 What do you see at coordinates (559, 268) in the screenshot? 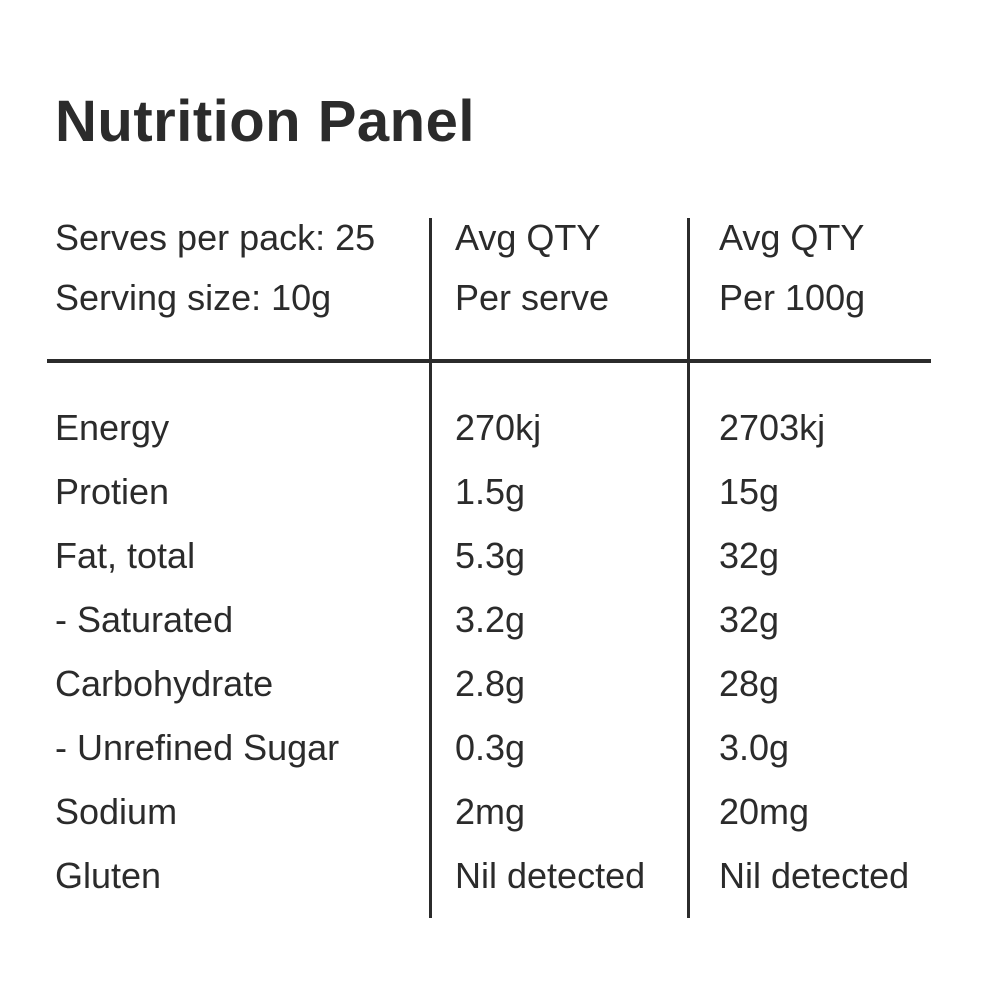
I see `header-per-serve: Avg QTY Per serve` at bounding box center [559, 268].